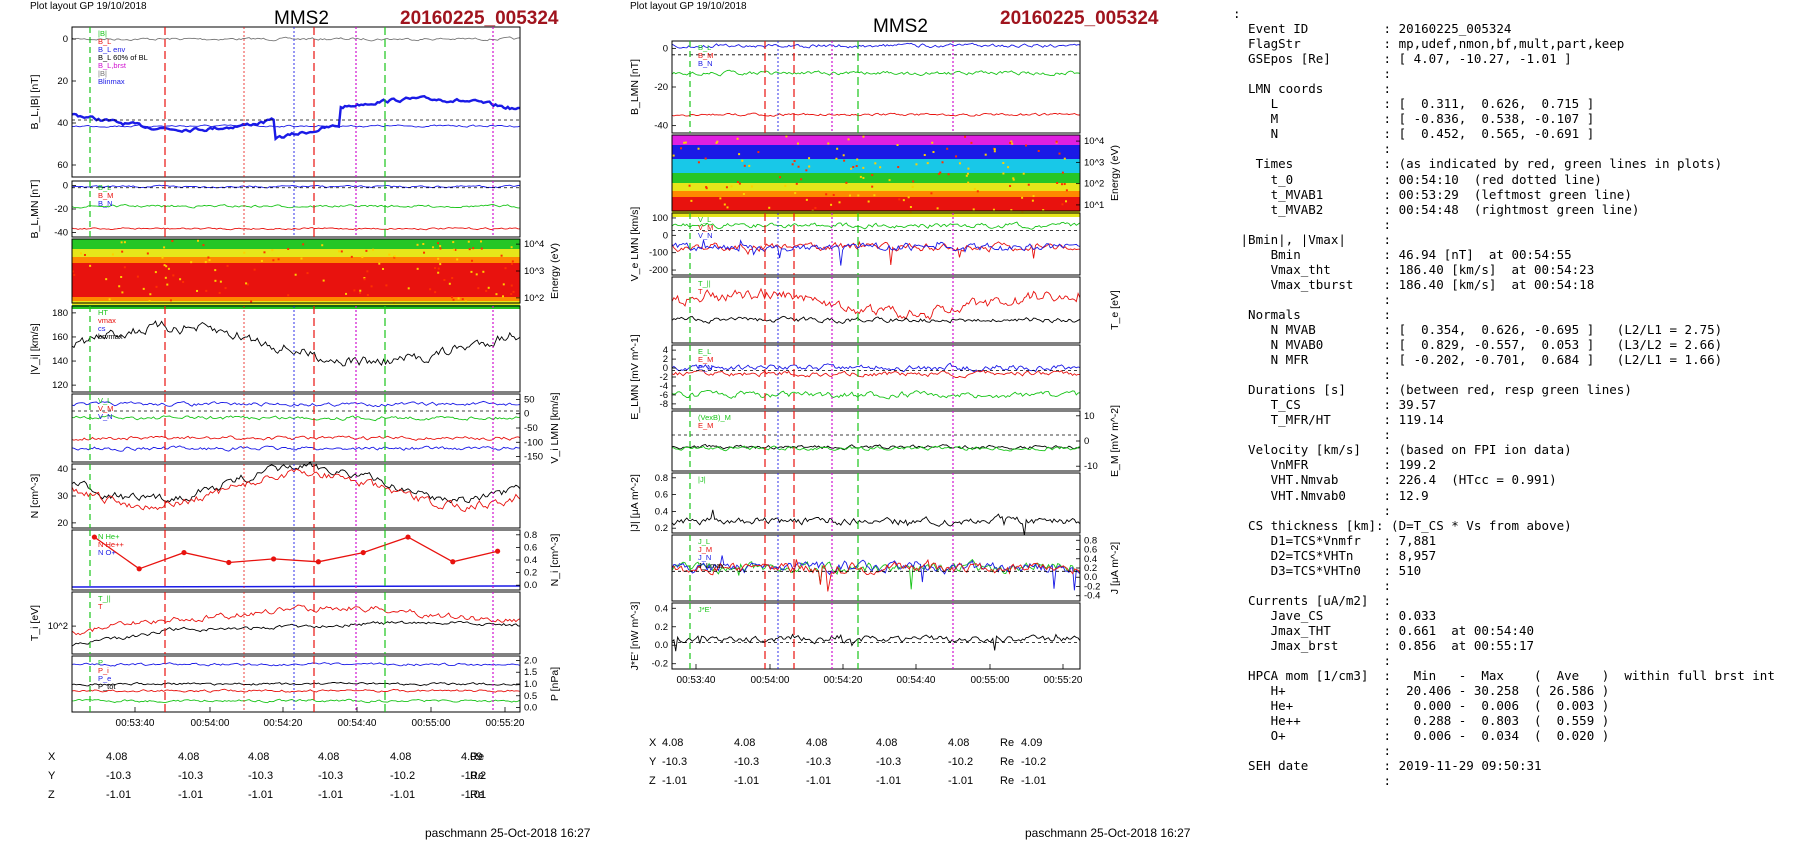 Image resolution: width=1804 pixels, height=841 pixels. I want to click on legend-entry: T_||, so click(704, 283).